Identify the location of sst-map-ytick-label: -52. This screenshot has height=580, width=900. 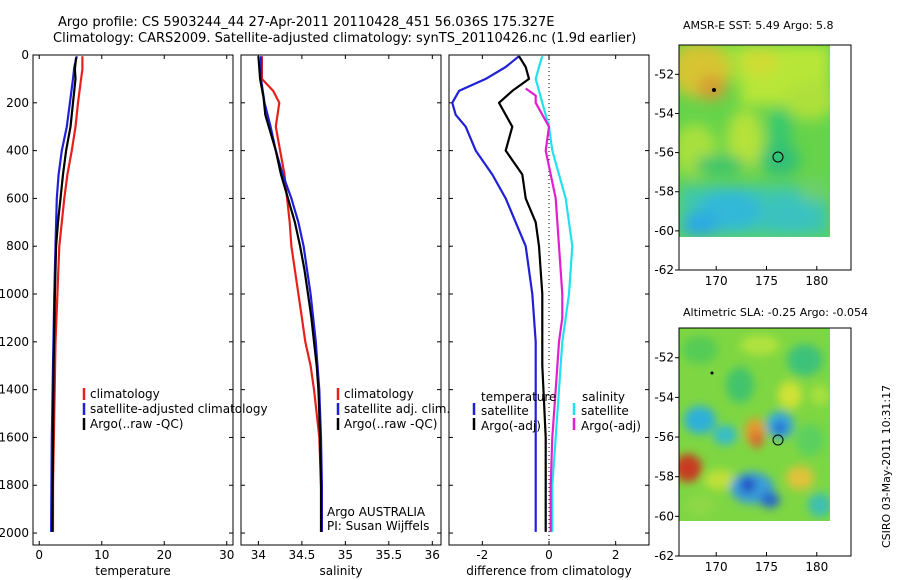
(664, 74).